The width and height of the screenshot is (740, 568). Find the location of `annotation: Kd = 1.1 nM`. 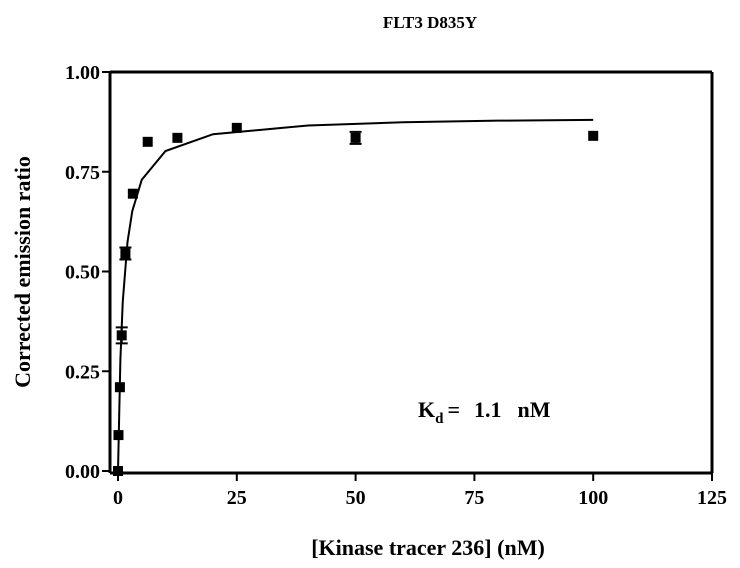

annotation: Kd = 1.1 nM is located at coordinates (484, 412).